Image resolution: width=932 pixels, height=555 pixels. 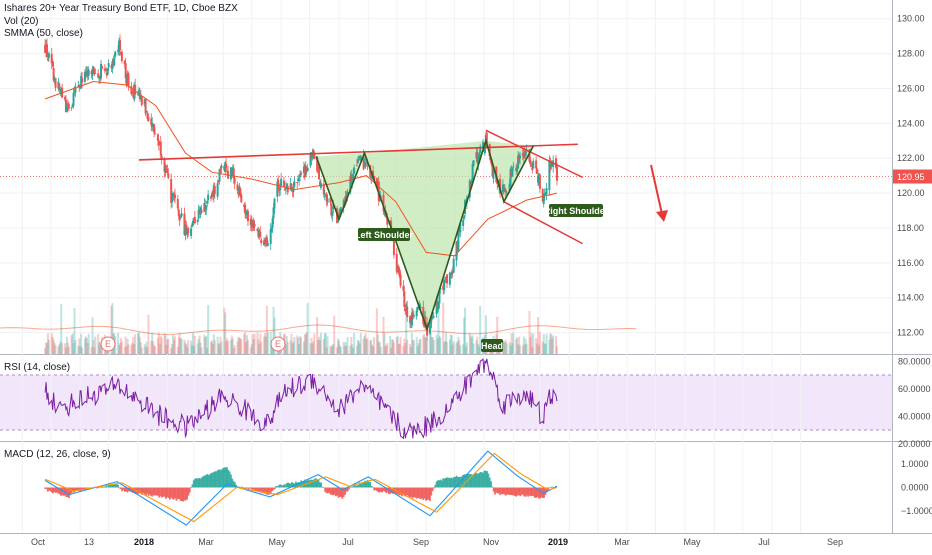 What do you see at coordinates (21, 21) in the screenshot?
I see `vol-legend: Vol (20)` at bounding box center [21, 21].